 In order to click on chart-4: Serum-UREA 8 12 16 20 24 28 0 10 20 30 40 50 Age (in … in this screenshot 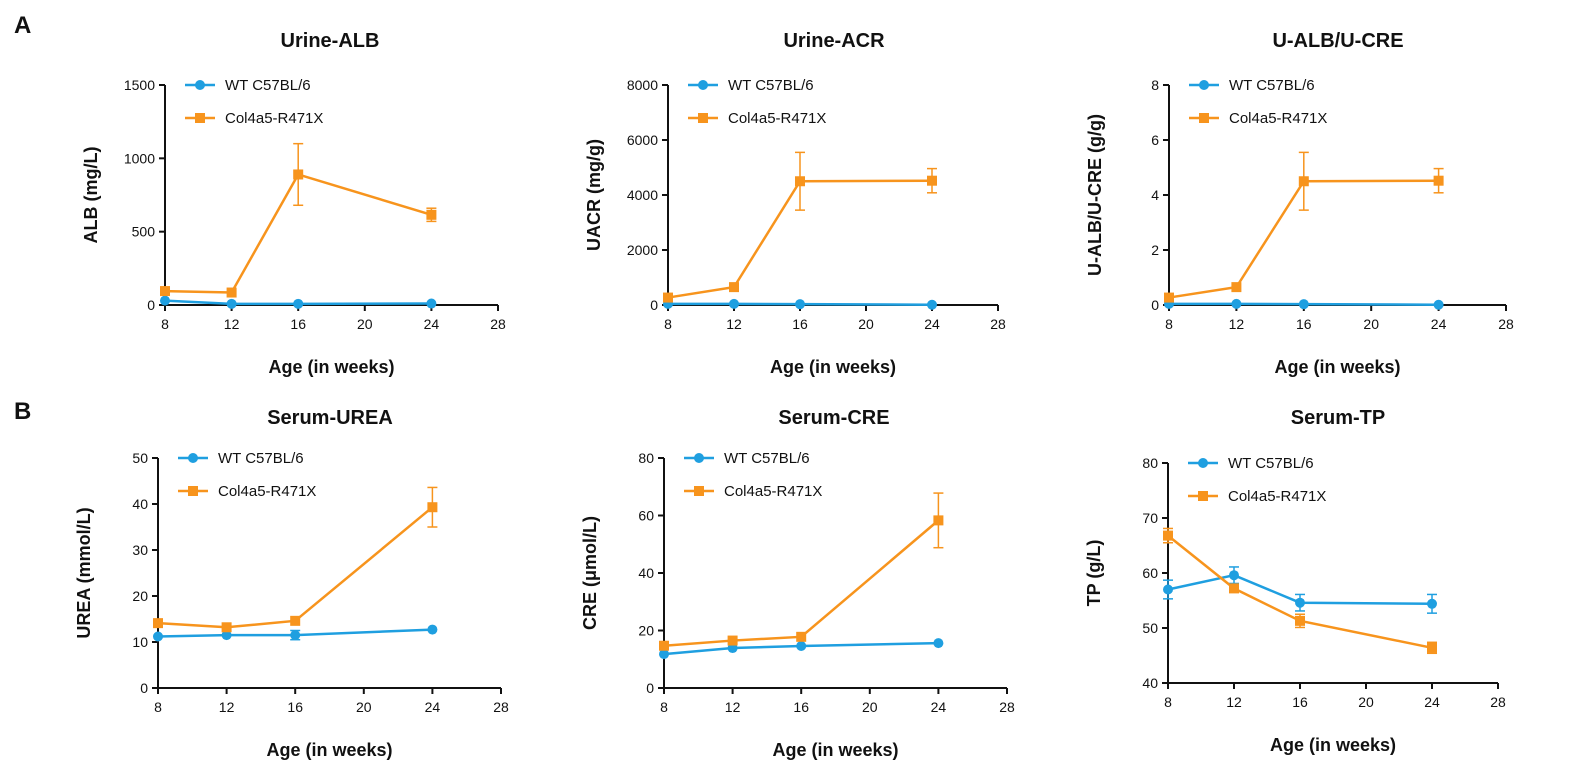, I will do `click(291, 583)`.